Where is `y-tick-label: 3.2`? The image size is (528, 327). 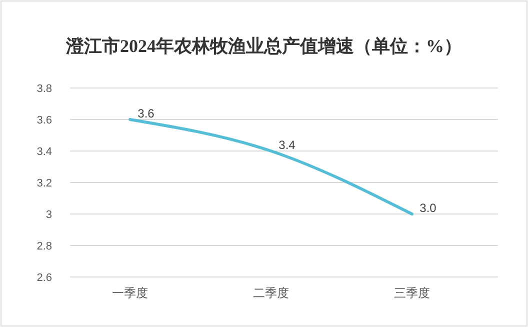 y-tick-label: 3.2 is located at coordinates (44, 184).